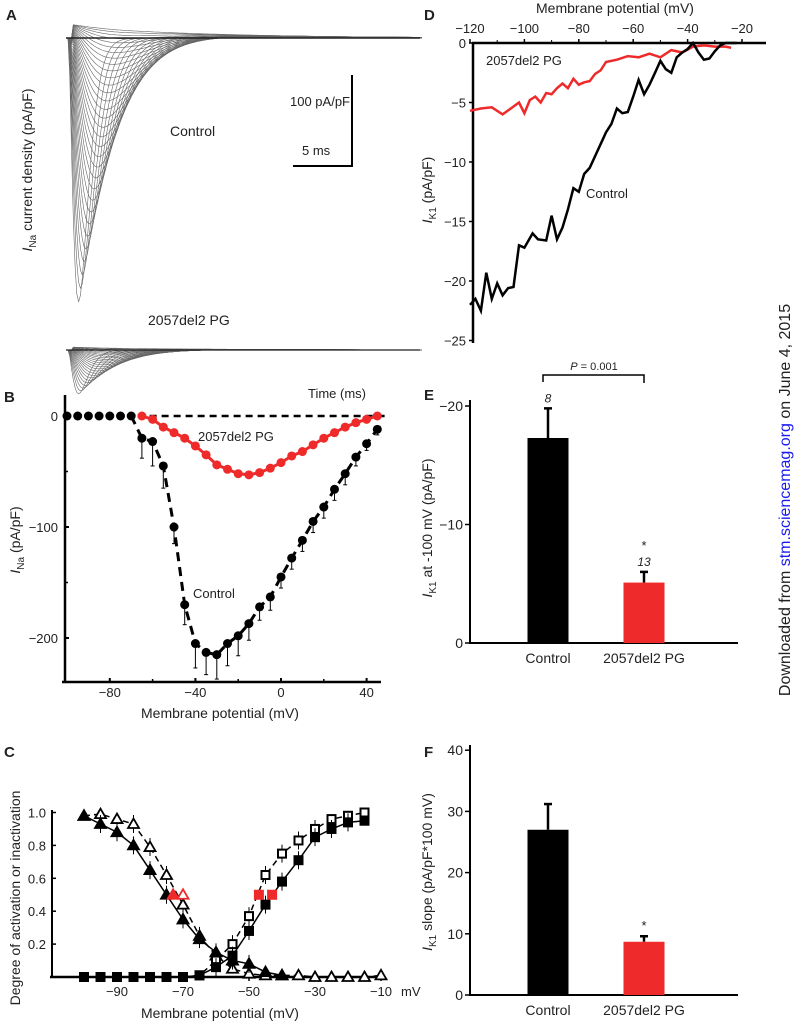 The height and width of the screenshot is (1027, 800). I want to click on watermark-suffix: on June 4, 2015, so click(785, 363).